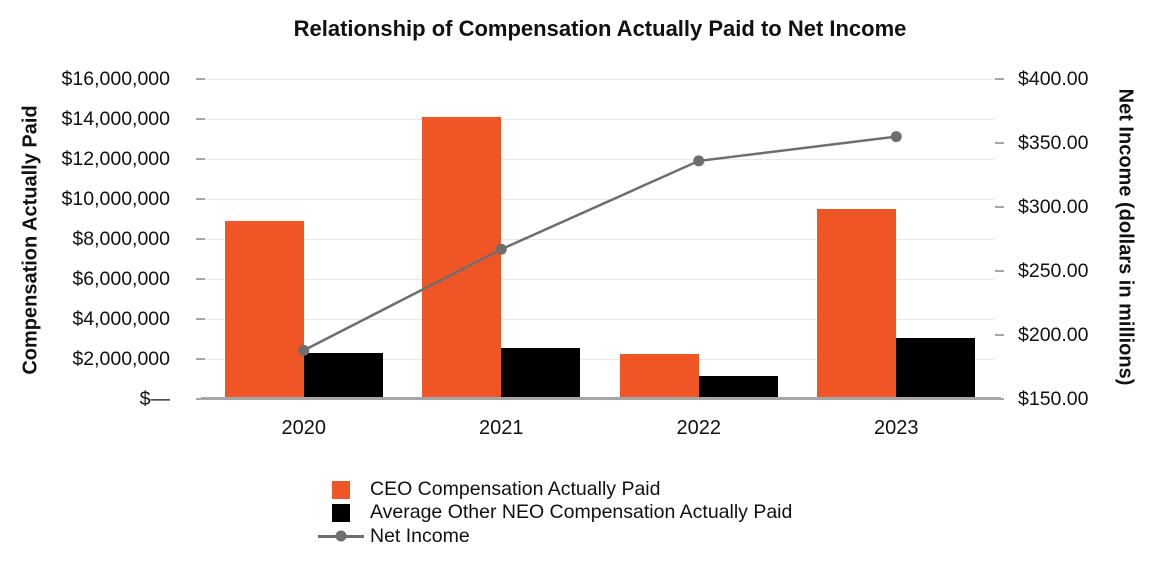 Image resolution: width=1152 pixels, height=576 pixels. What do you see at coordinates (896, 428) in the screenshot?
I see `x-axis-label-2023: 2023` at bounding box center [896, 428].